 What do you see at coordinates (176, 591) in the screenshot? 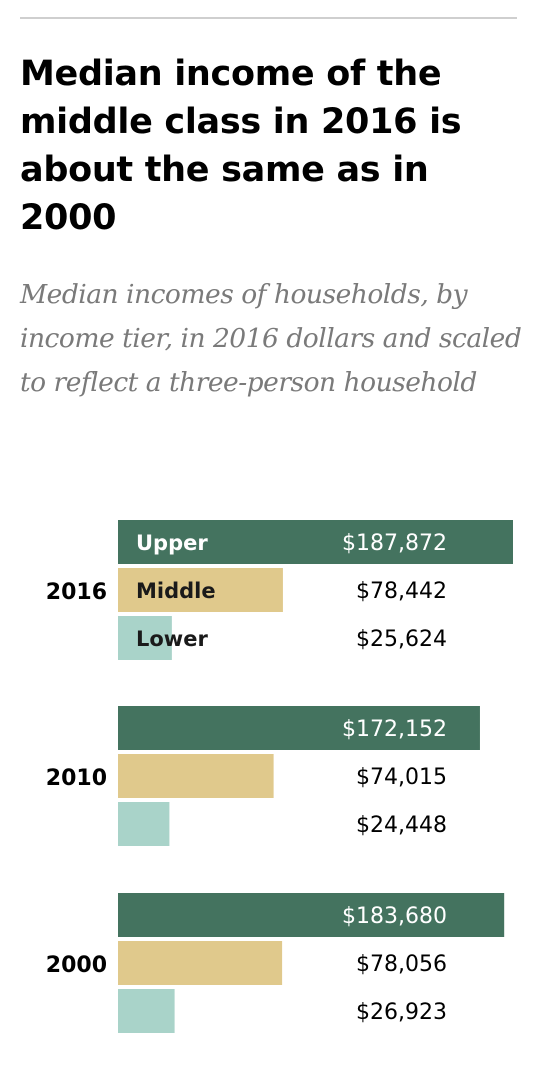
I see `series-label-middle: Middle` at bounding box center [176, 591].